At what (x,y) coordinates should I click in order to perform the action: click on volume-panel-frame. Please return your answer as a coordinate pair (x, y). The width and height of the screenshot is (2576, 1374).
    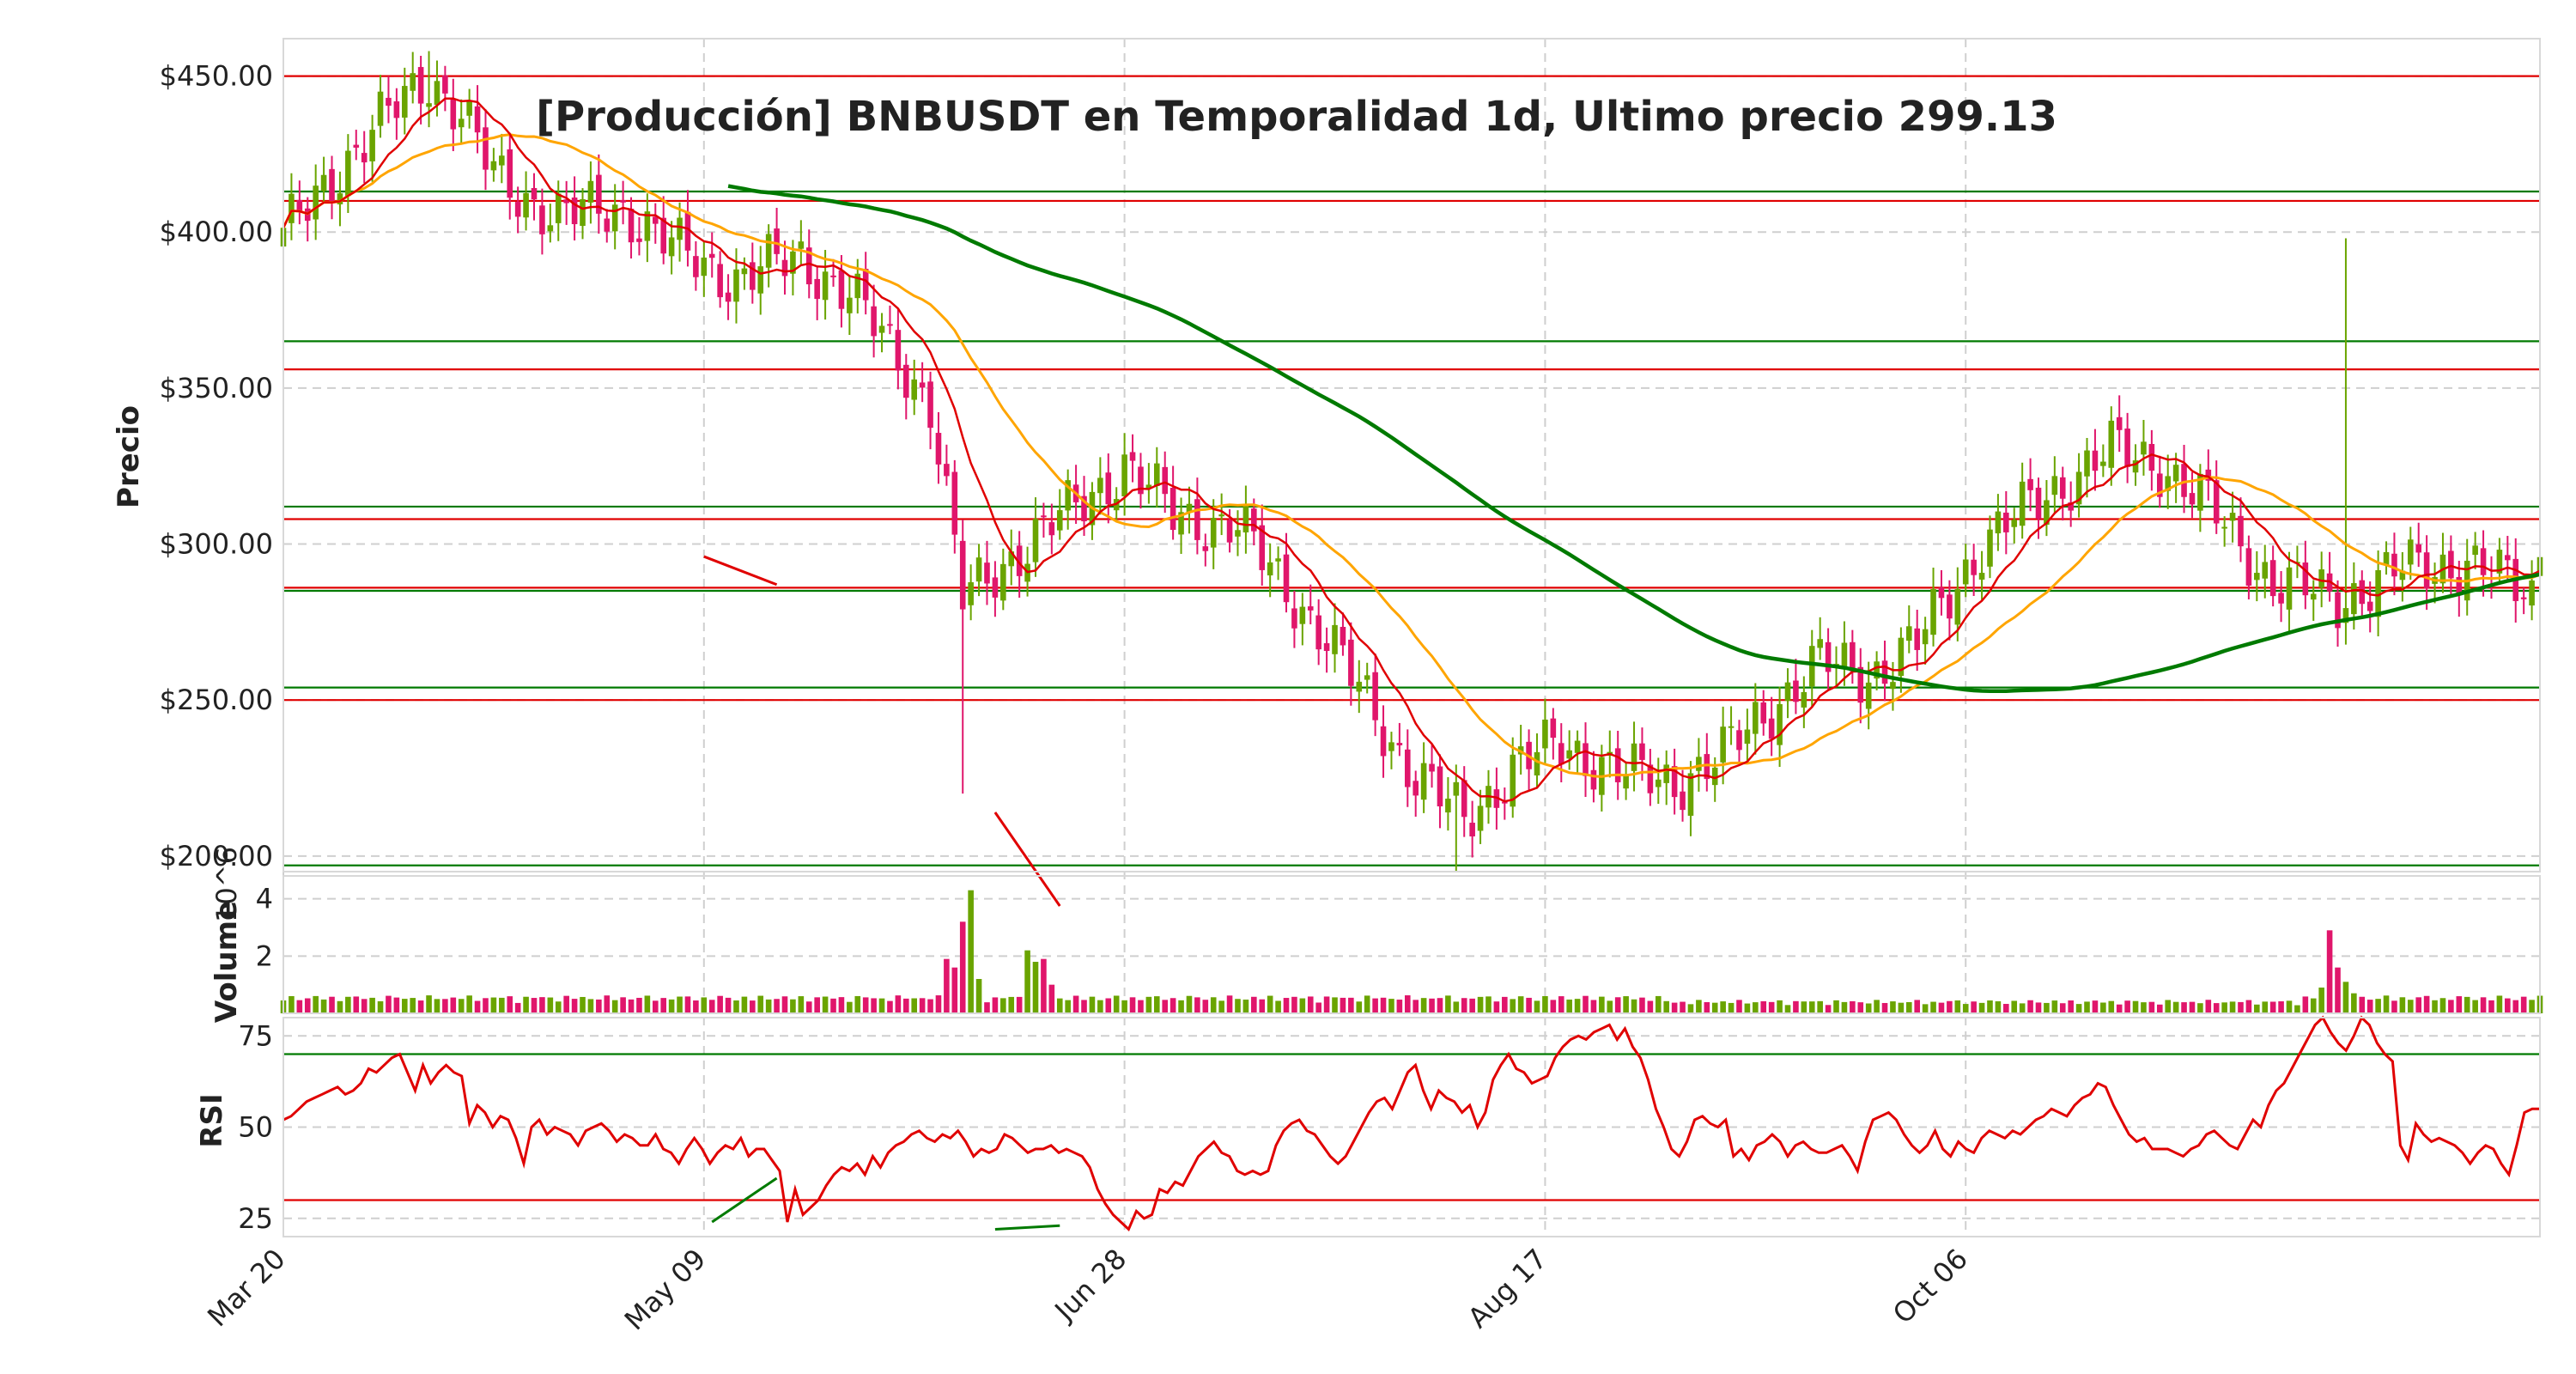
    Looking at the image, I should click on (1412, 944).